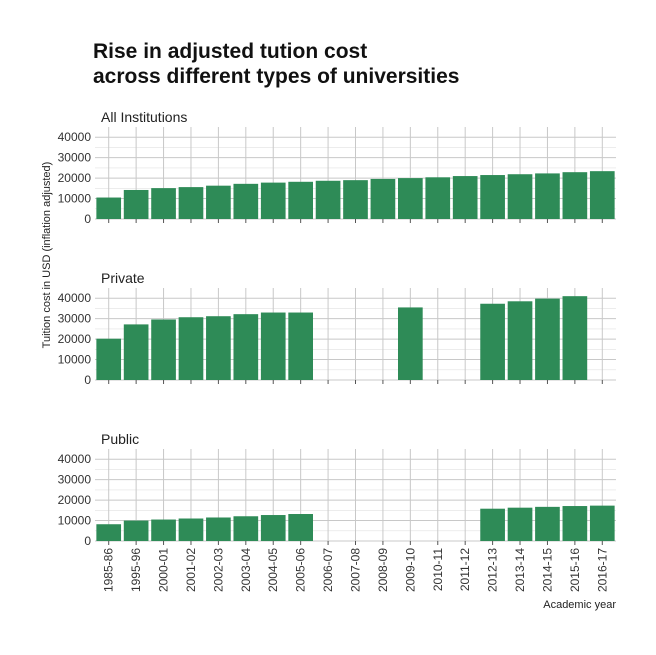 This screenshot has width=656, height=655. I want to click on x-tick-label: 2016-17, so click(602, 570).